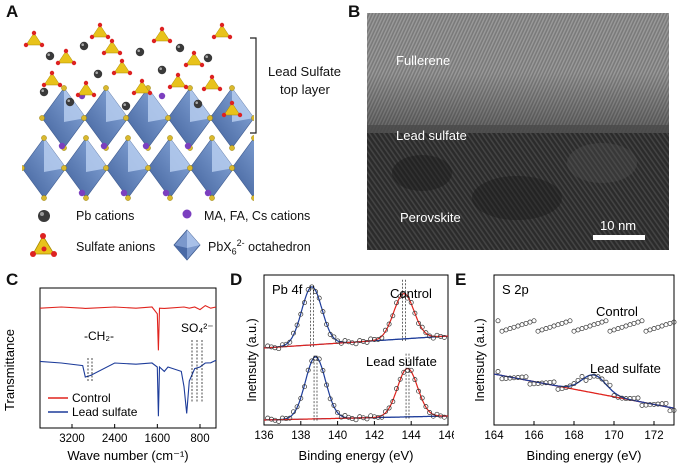 This screenshot has height=468, width=680. I want to click on s2p-ylabel: Inetnsuty (a.u.), so click(480, 359).